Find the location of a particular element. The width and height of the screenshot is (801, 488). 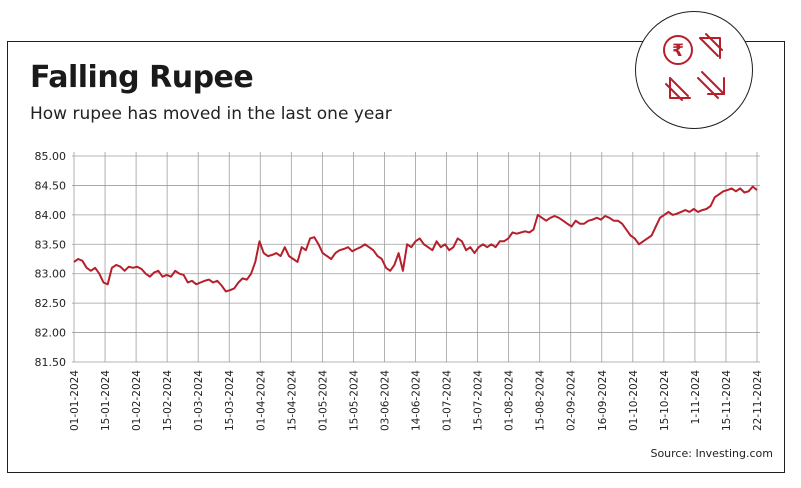

x-tick-label: 01-07-2024 is located at coordinates (448, 400).